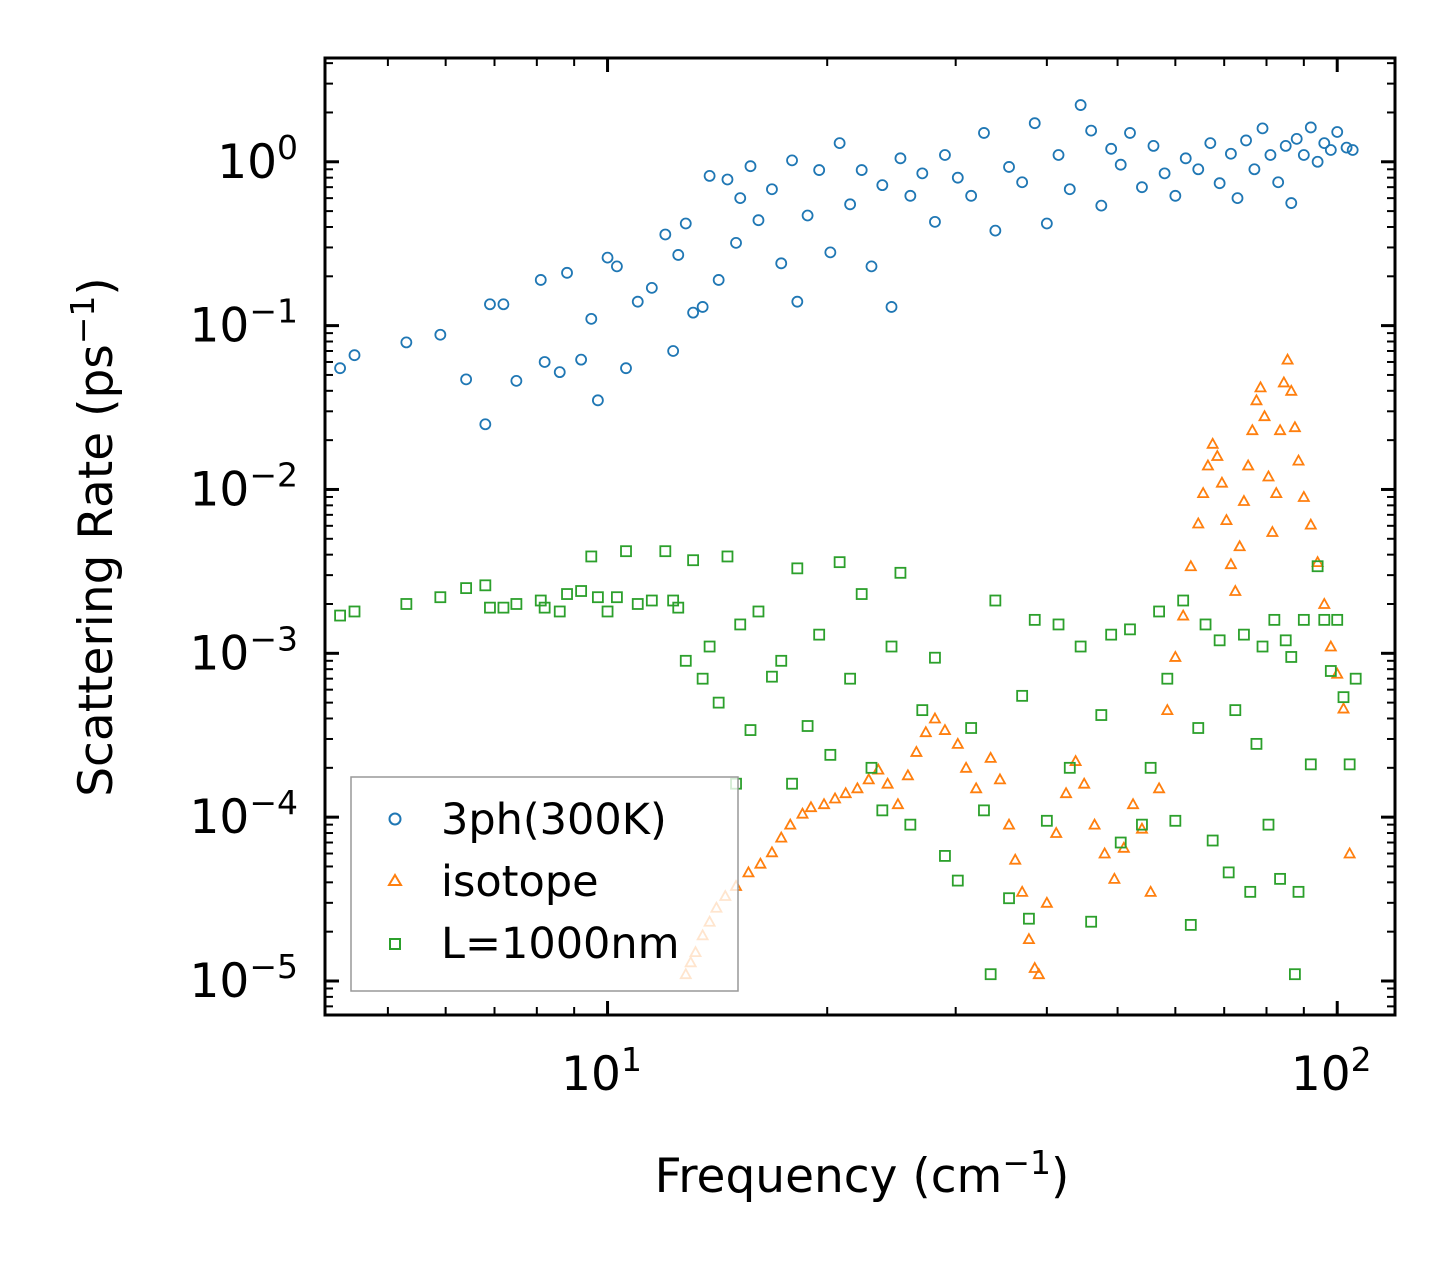 Image resolution: width=1455 pixels, height=1269 pixels. Describe the element at coordinates (520, 882) in the screenshot. I see `legend-label: isotope` at that location.